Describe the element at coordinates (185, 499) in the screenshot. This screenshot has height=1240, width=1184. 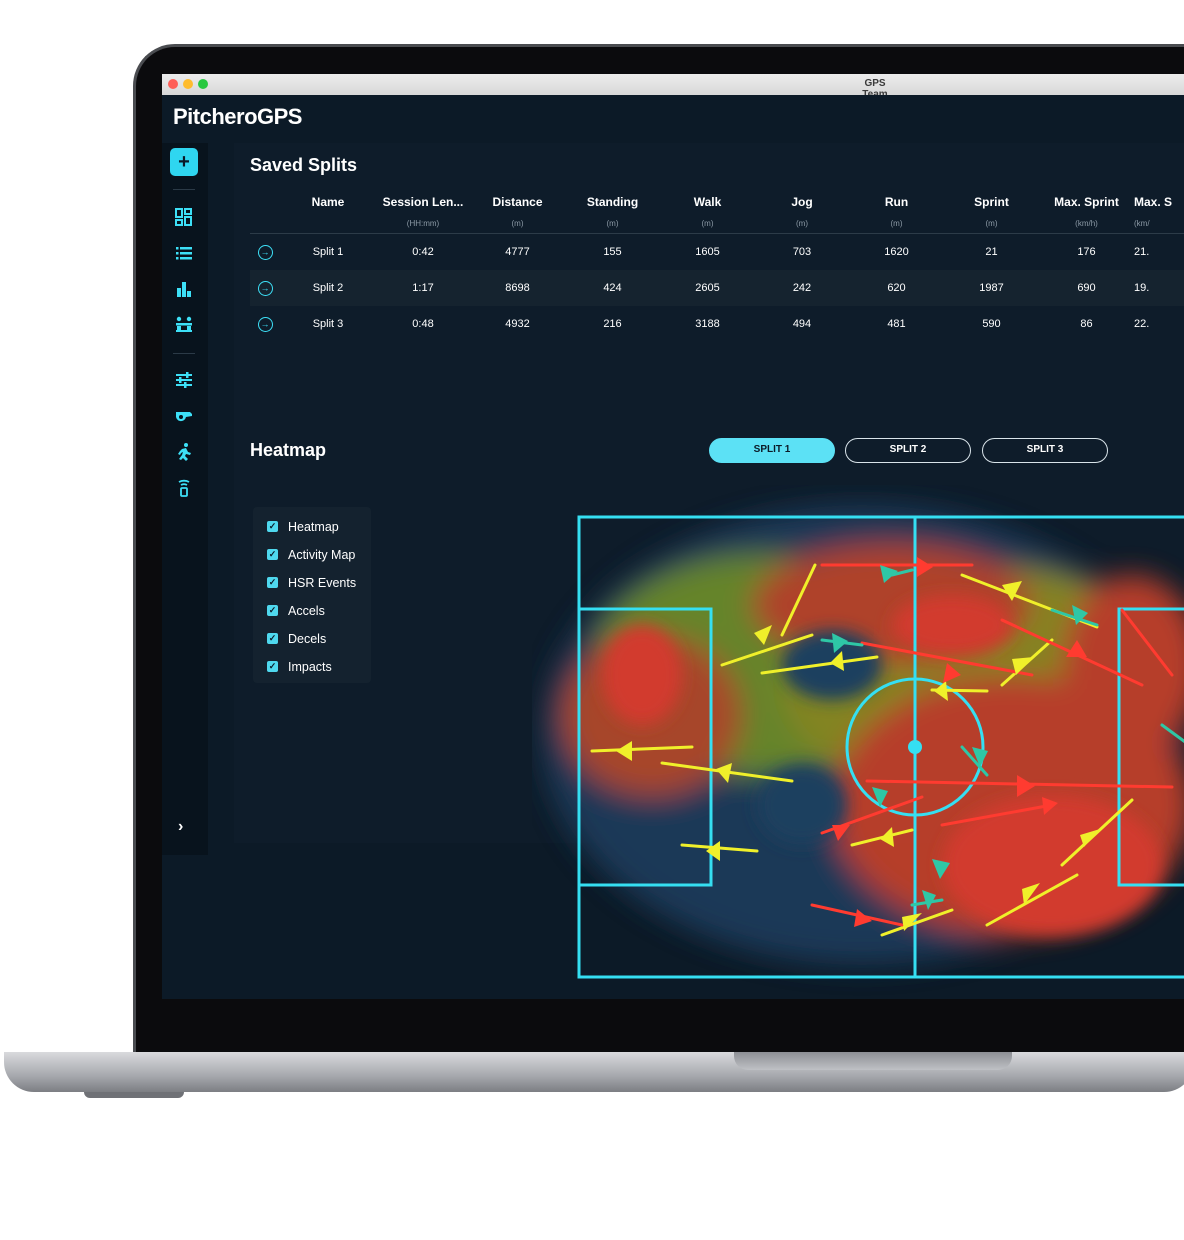
I see `sidebar: +` at that location.